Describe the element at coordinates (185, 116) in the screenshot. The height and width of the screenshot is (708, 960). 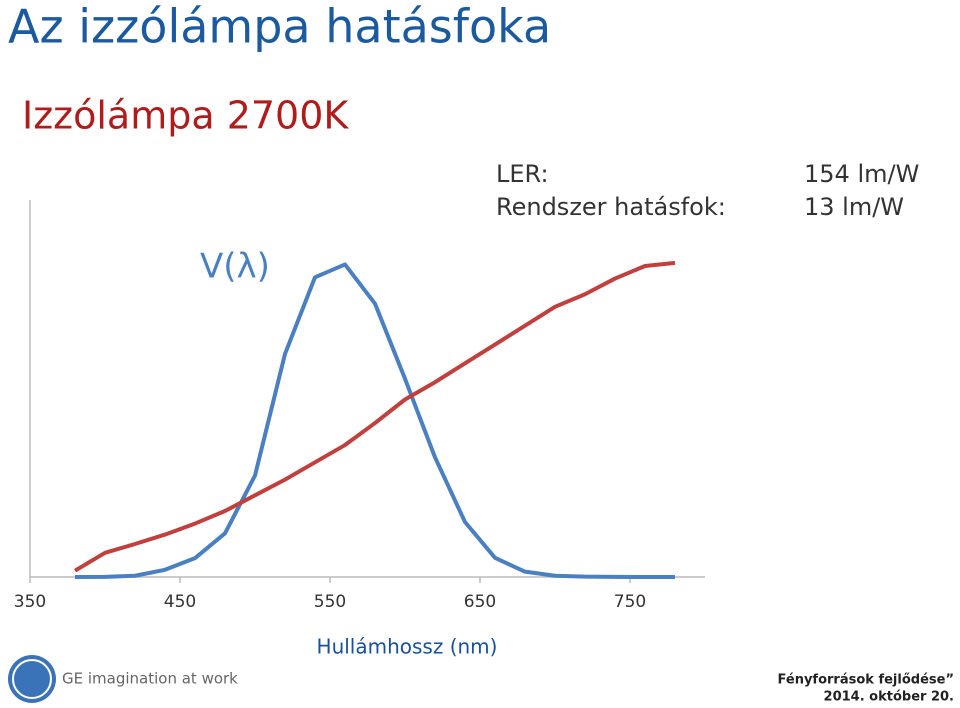
I see `slide-subtitle: Izzólámpa 2700K` at that location.